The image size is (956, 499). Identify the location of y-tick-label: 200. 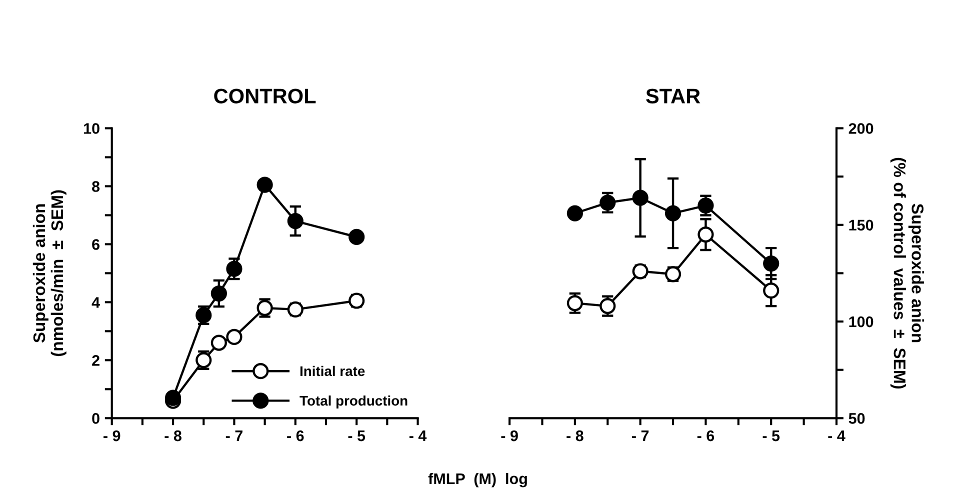
(861, 128).